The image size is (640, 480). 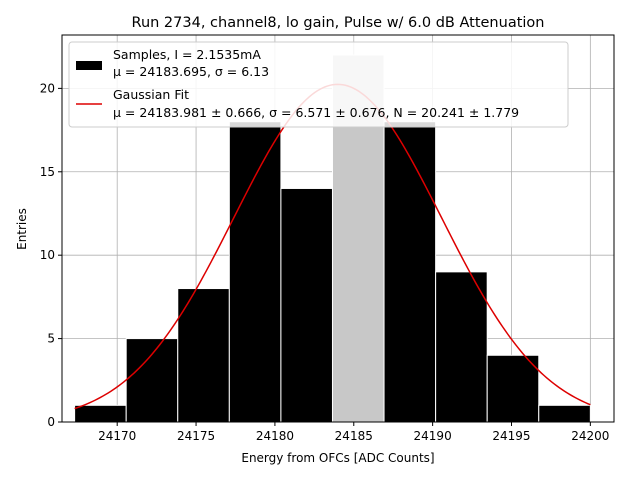 I want to click on y-tick-label: 0, so click(x=51, y=422).